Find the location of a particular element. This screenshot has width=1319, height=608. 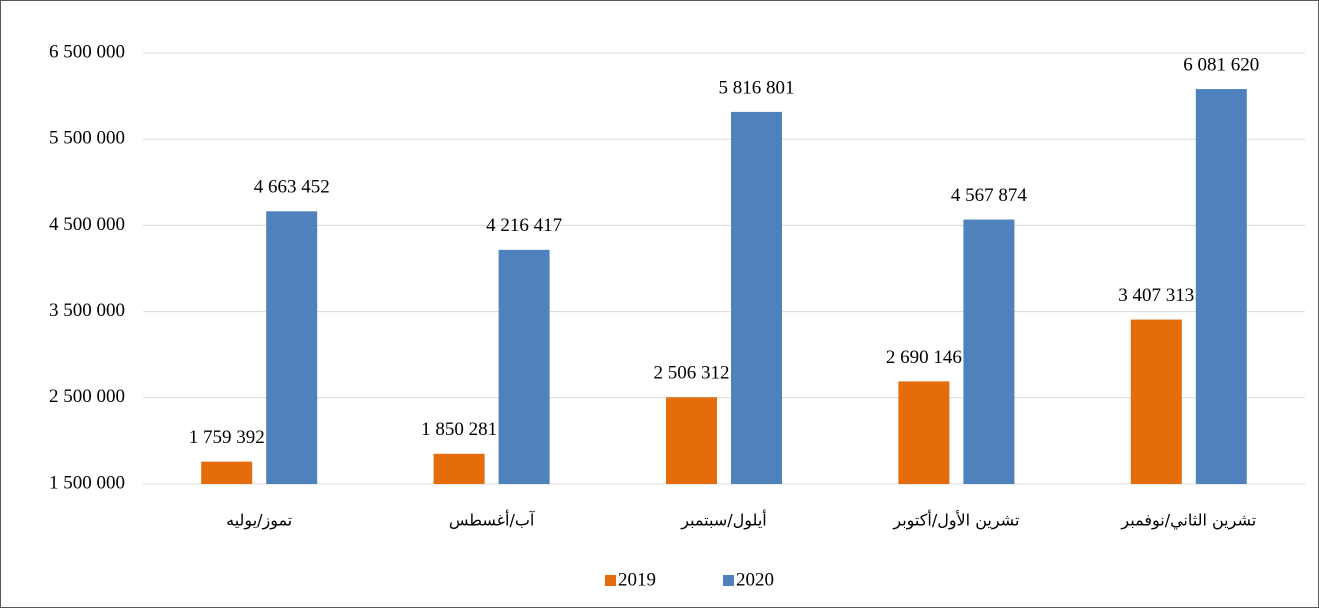

y-tick-label: 3 500 000 is located at coordinates (87, 310).